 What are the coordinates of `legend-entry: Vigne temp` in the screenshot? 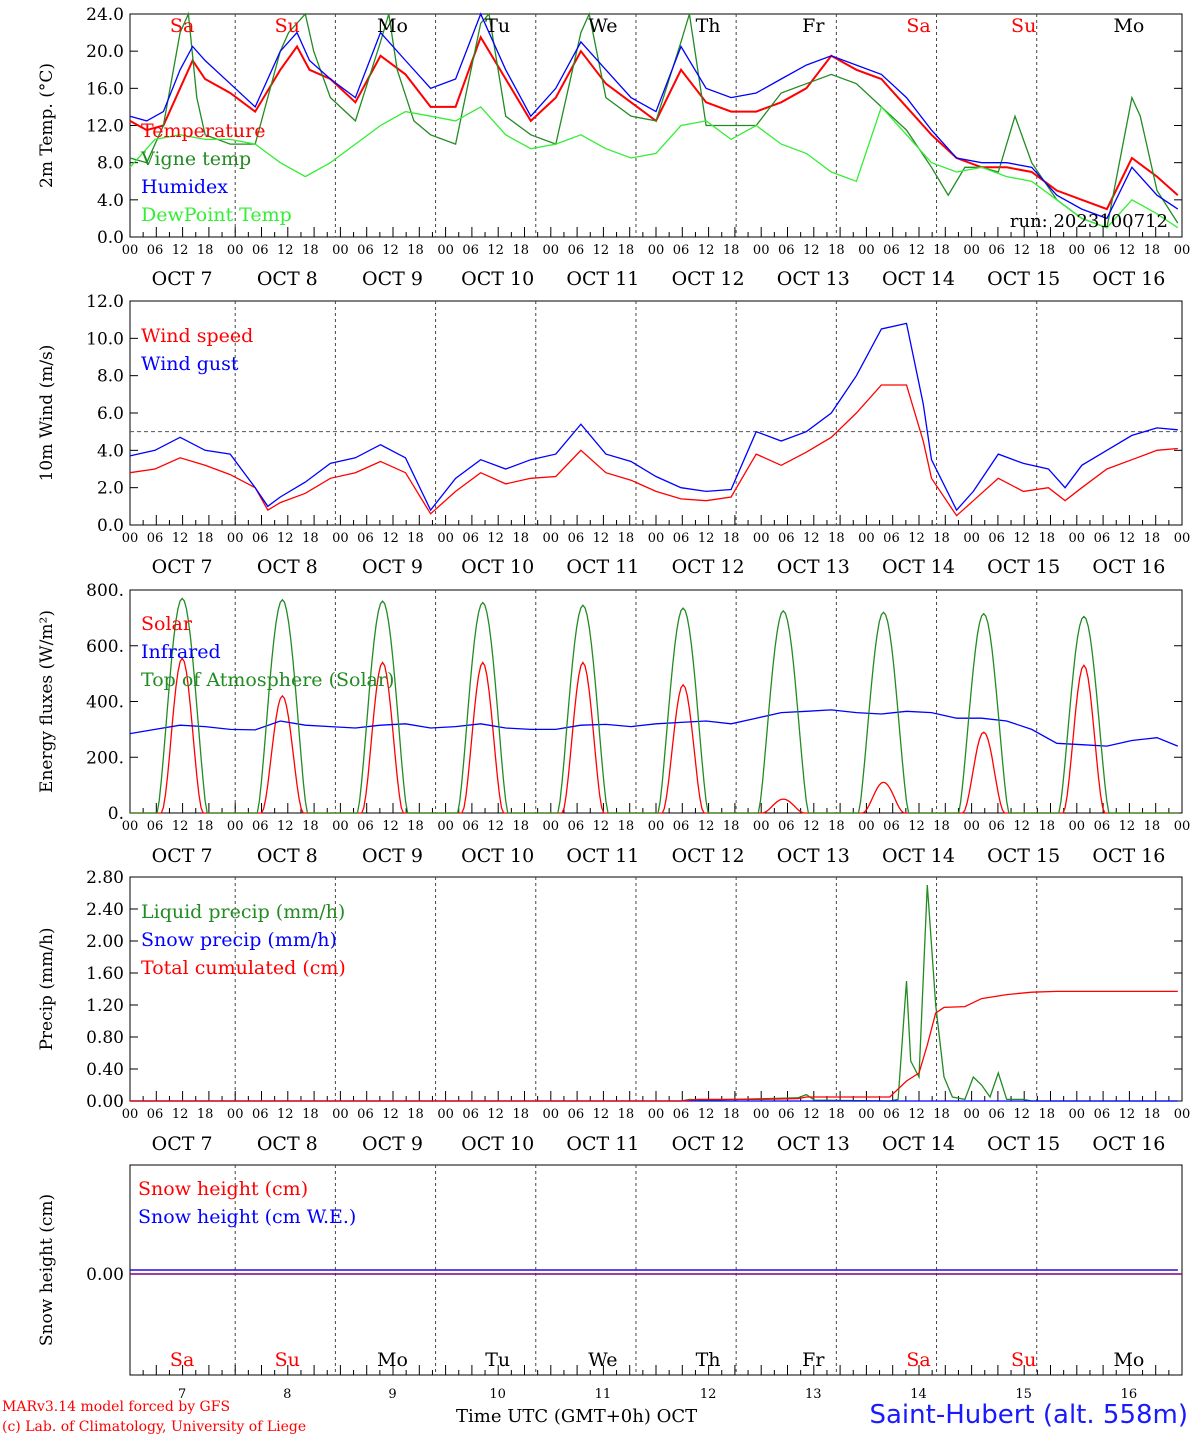 It's located at (195, 159).